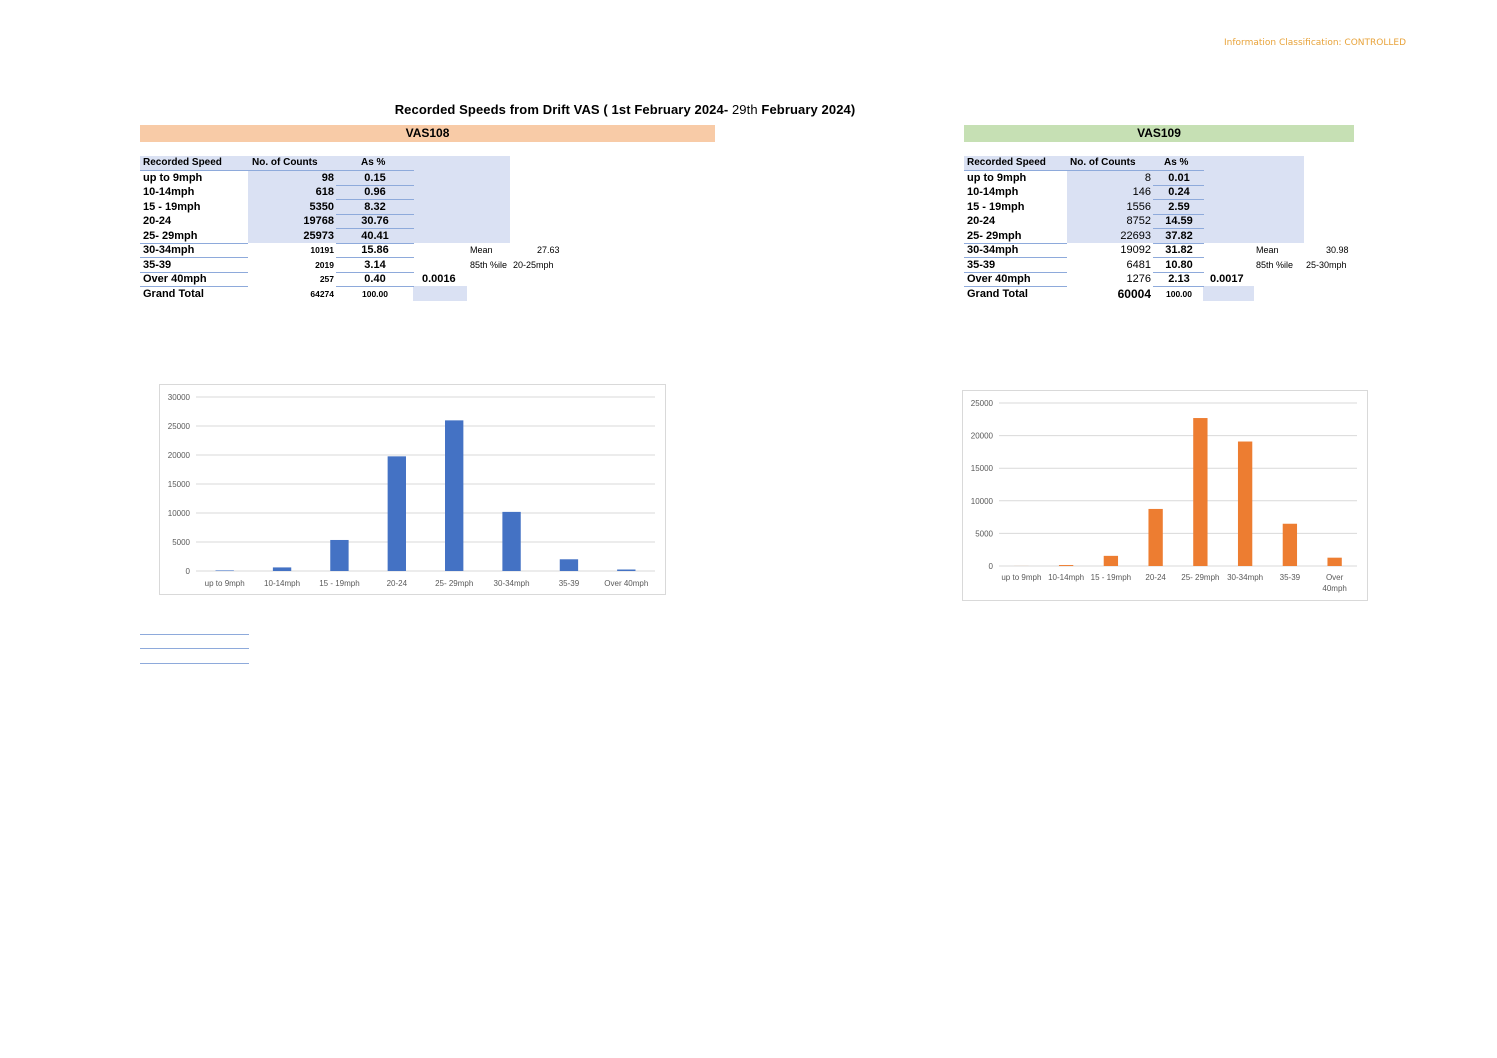 The width and height of the screenshot is (1497, 1058). What do you see at coordinates (375, 250) in the screenshot?
I see `pct-value: 15.86` at bounding box center [375, 250].